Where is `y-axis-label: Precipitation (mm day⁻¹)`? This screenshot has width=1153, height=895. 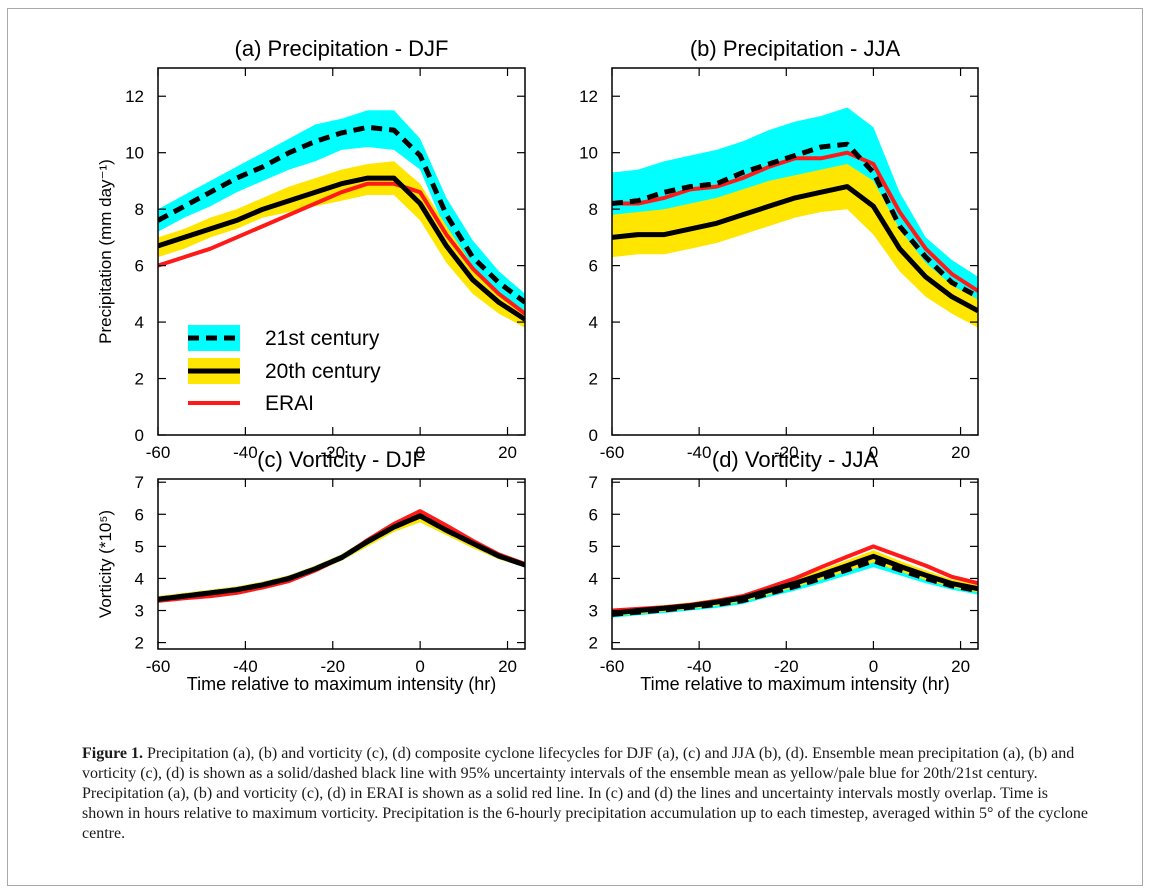 y-axis-label: Precipitation (mm day⁻¹) is located at coordinates (105, 251).